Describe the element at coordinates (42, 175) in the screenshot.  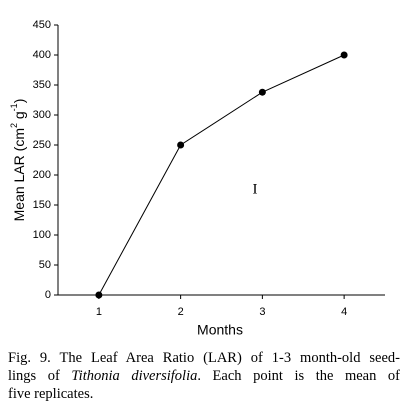
I see `y-tick-label: 200` at that location.